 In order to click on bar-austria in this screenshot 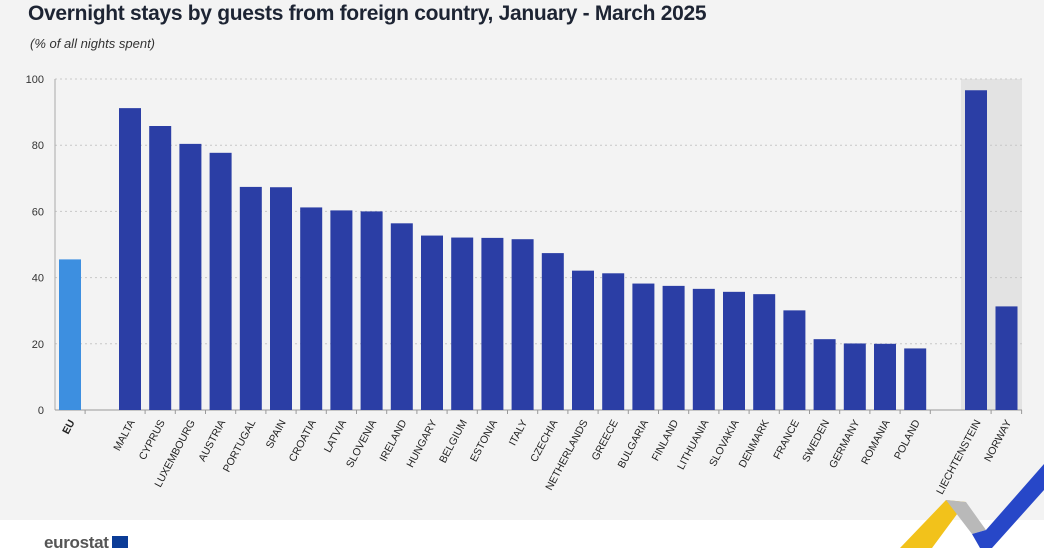, I will do `click(220, 281)`.